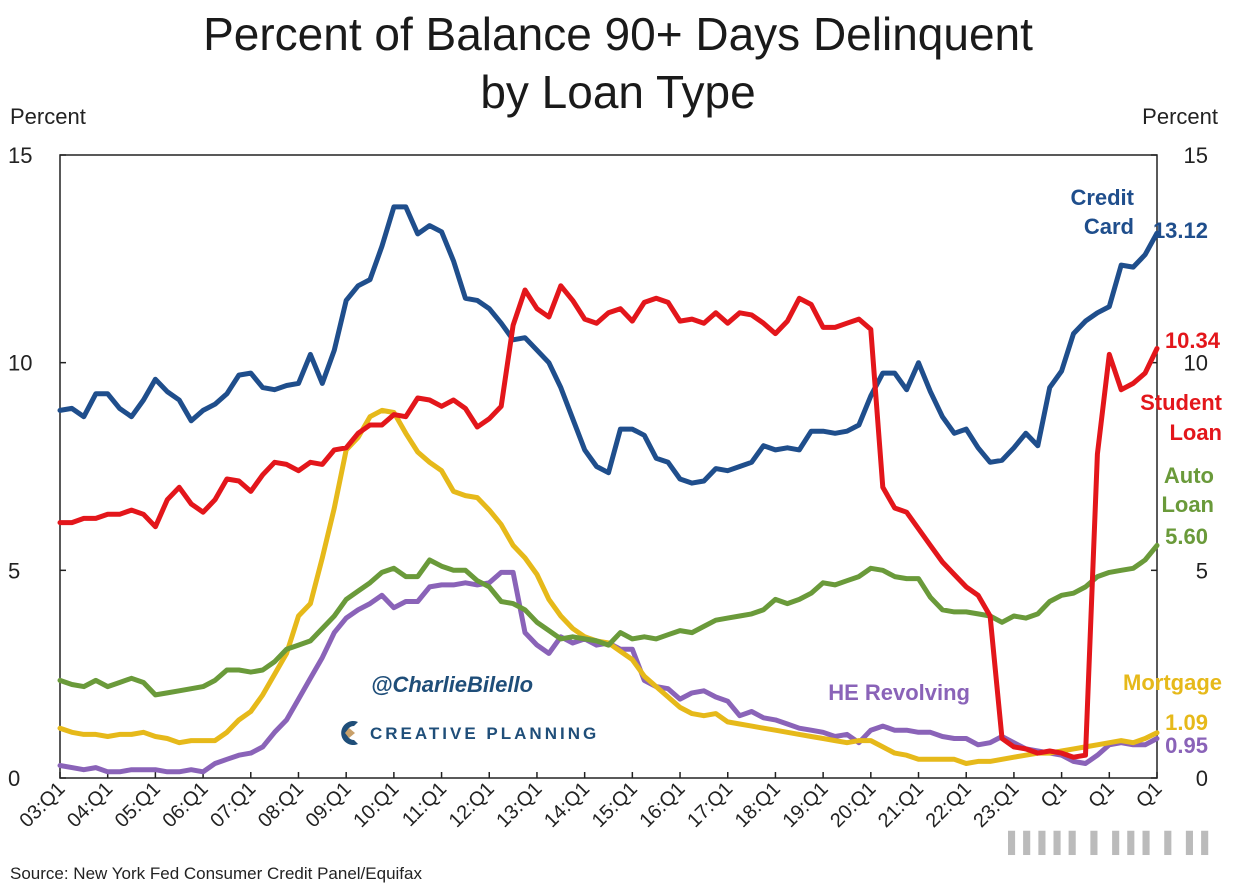 The image size is (1236, 890). What do you see at coordinates (376, 805) in the screenshot?
I see `x-tick-label: 10:Q1` at bounding box center [376, 805].